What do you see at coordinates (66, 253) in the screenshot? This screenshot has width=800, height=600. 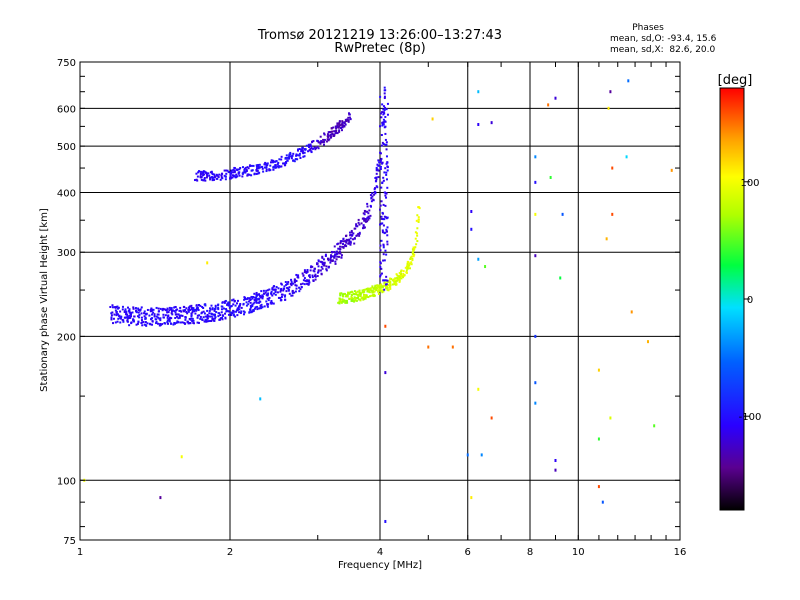 I see `y-tick-label: 300` at bounding box center [66, 253].